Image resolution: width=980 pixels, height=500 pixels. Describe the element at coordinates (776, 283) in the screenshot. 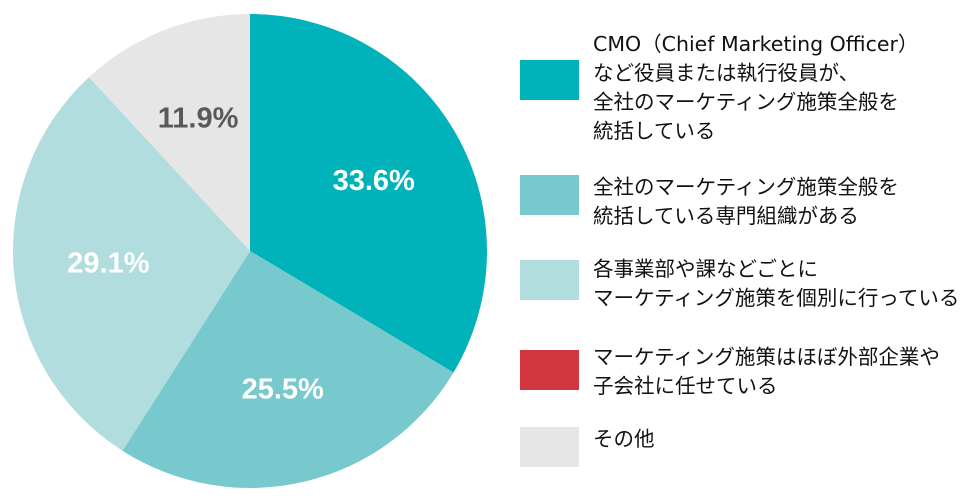

I see `legend-label-2: 各事業部や課などごとに マーケティング施策を個別に行っている` at that location.